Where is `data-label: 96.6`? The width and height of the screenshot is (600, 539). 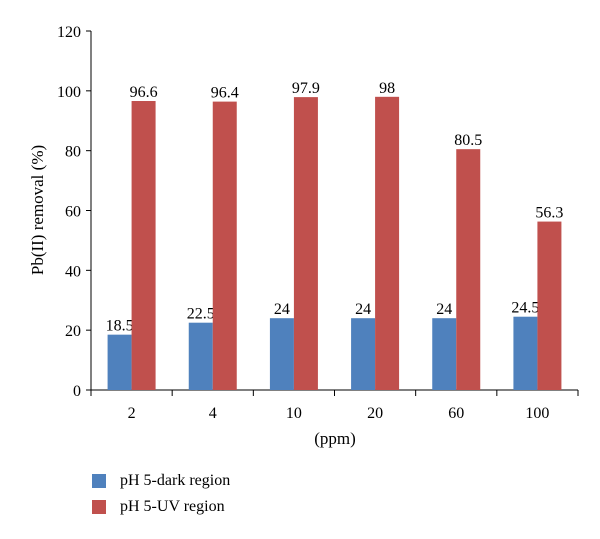 data-label: 96.6 is located at coordinates (144, 92).